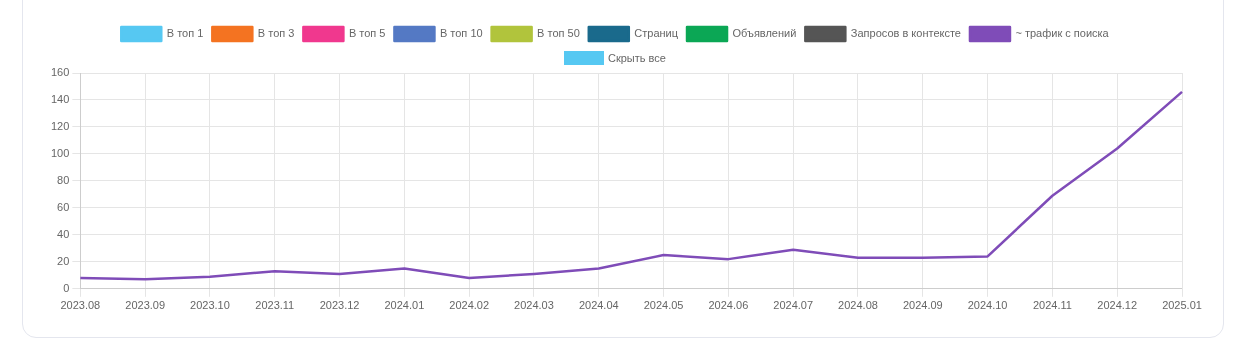 Image resolution: width=1255 pixels, height=361 pixels. I want to click on legend-label: Страниц, so click(656, 33).